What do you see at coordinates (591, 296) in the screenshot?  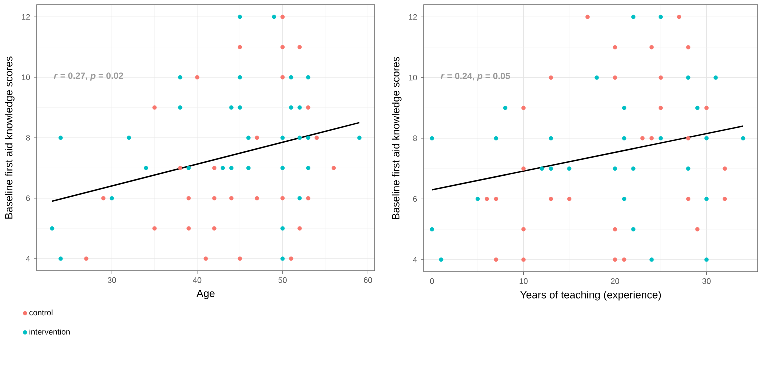 I see `x-axis-title: Years of teaching (experience)` at bounding box center [591, 296].